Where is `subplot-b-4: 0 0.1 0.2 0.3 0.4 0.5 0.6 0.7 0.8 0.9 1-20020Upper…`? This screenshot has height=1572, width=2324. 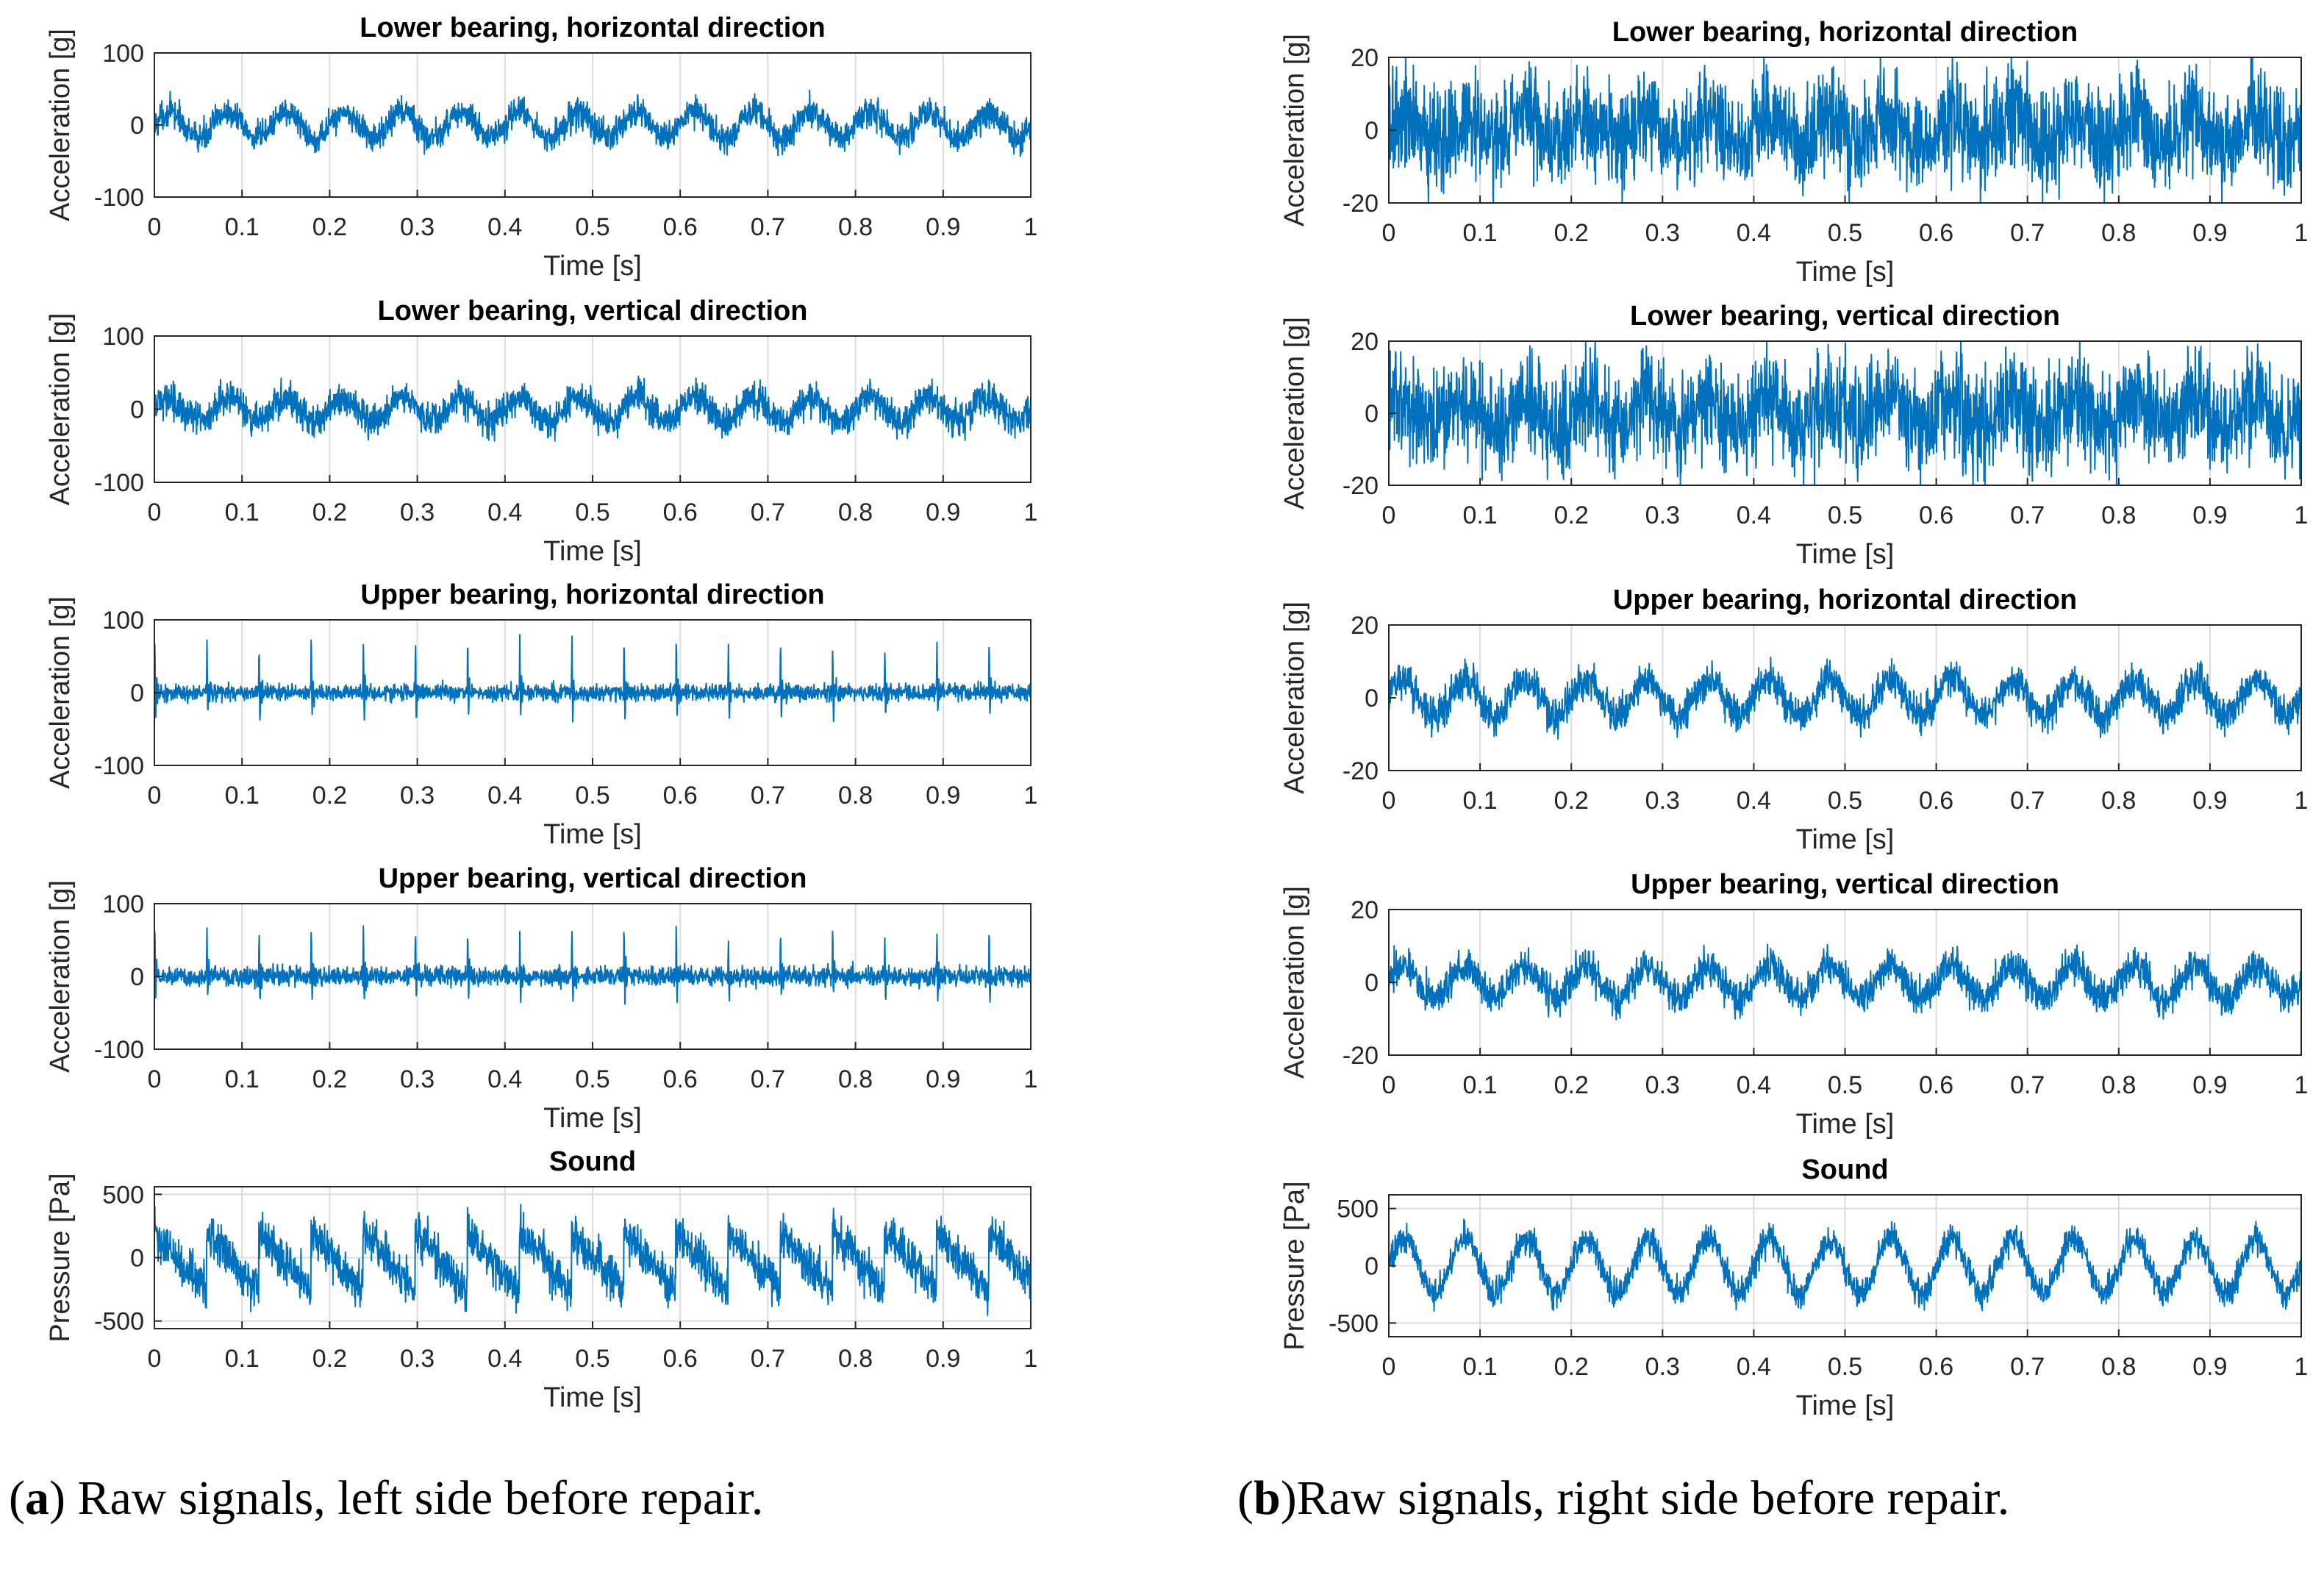 subplot-b-4: 0 0.1 0.2 0.3 0.4 0.5 0.6 0.7 0.8 0.9 1-20020Upper… is located at coordinates (1793, 1004).